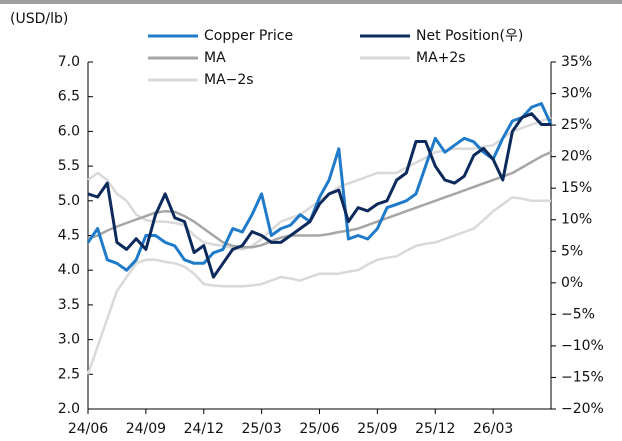 Image resolution: width=622 pixels, height=441 pixels. I want to click on y-axis-label: (USD/lb), so click(39, 19).